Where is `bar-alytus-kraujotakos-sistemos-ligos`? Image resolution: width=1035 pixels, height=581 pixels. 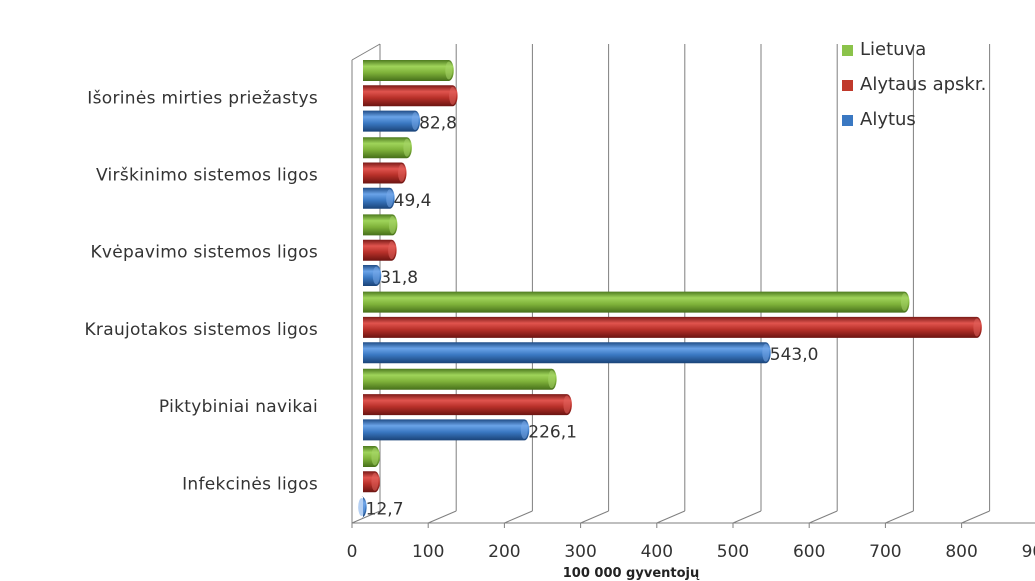
bar-alytus-kraujotakos-sistemos-ligos is located at coordinates (567, 353).